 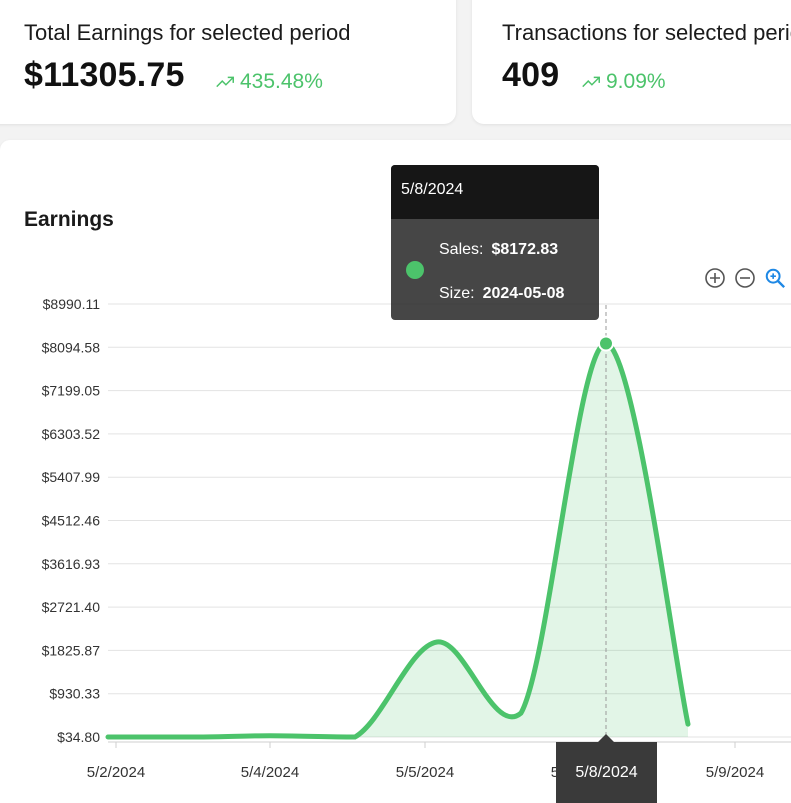 What do you see at coordinates (71, 434) in the screenshot?
I see `y-tick-label: $6303.52` at bounding box center [71, 434].